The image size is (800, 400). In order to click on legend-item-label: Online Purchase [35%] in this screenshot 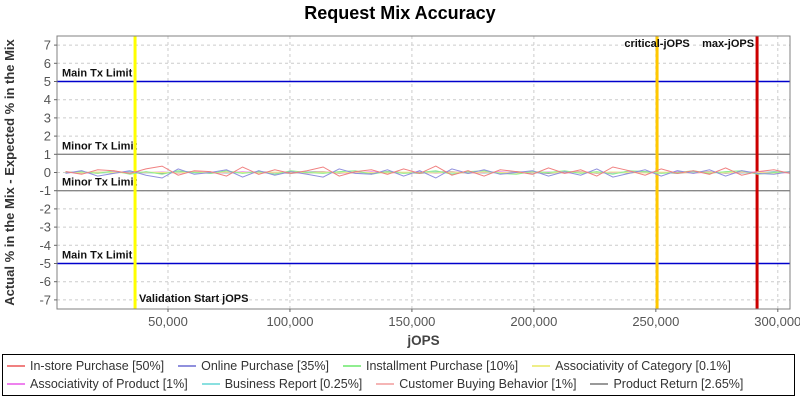, I will do `click(265, 366)`.